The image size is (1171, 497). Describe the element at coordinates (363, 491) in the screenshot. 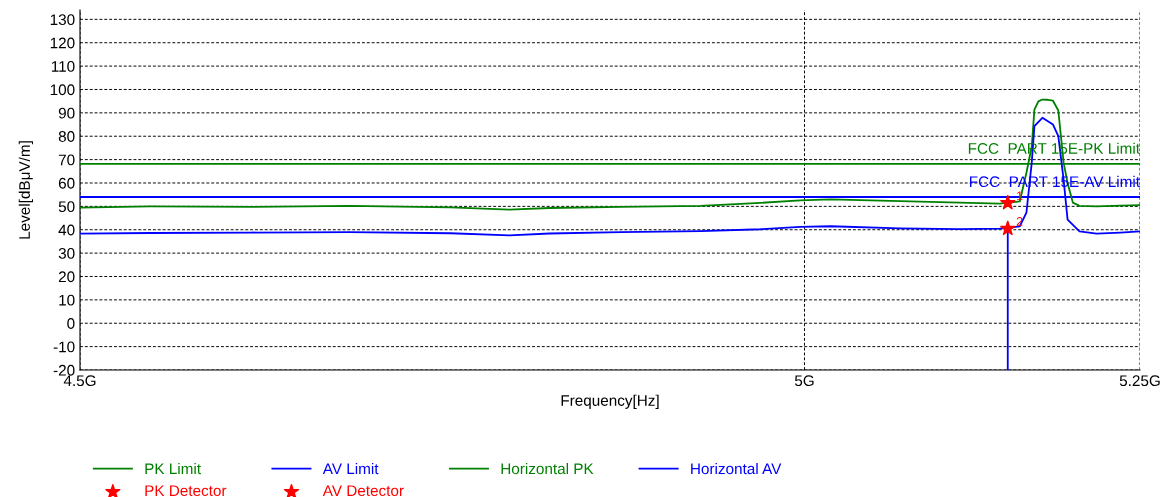

I see `legend-label: AV Detector` at that location.